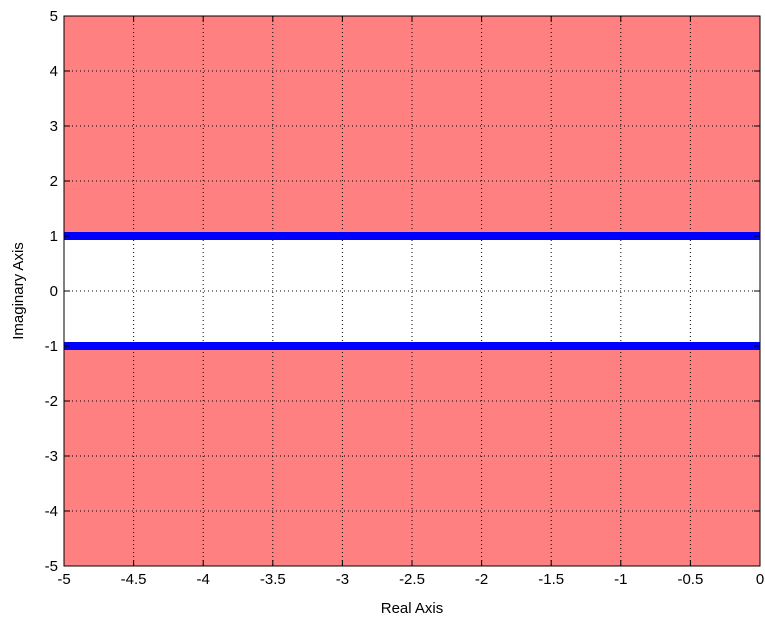 The height and width of the screenshot is (619, 765). What do you see at coordinates (63, 579) in the screenshot?
I see `x-tick-label: -5` at bounding box center [63, 579].